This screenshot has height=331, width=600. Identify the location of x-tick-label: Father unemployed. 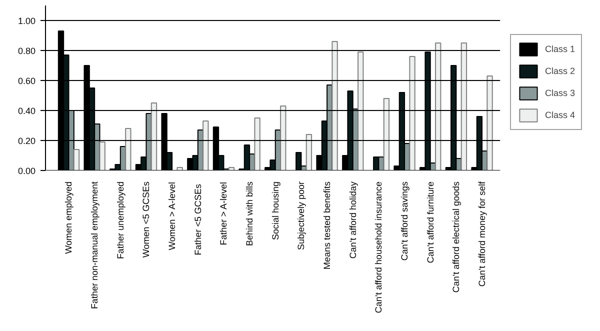
(120, 221).